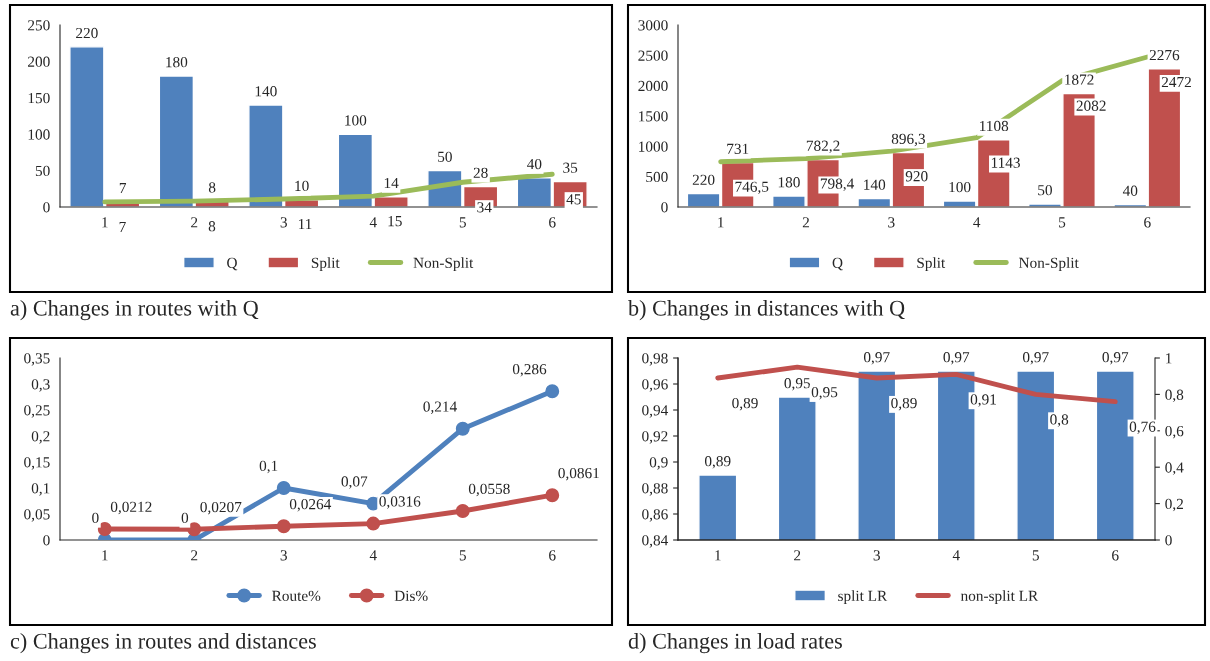  Describe the element at coordinates (657, 177) in the screenshot. I see `y-tick-label: 500` at that location.